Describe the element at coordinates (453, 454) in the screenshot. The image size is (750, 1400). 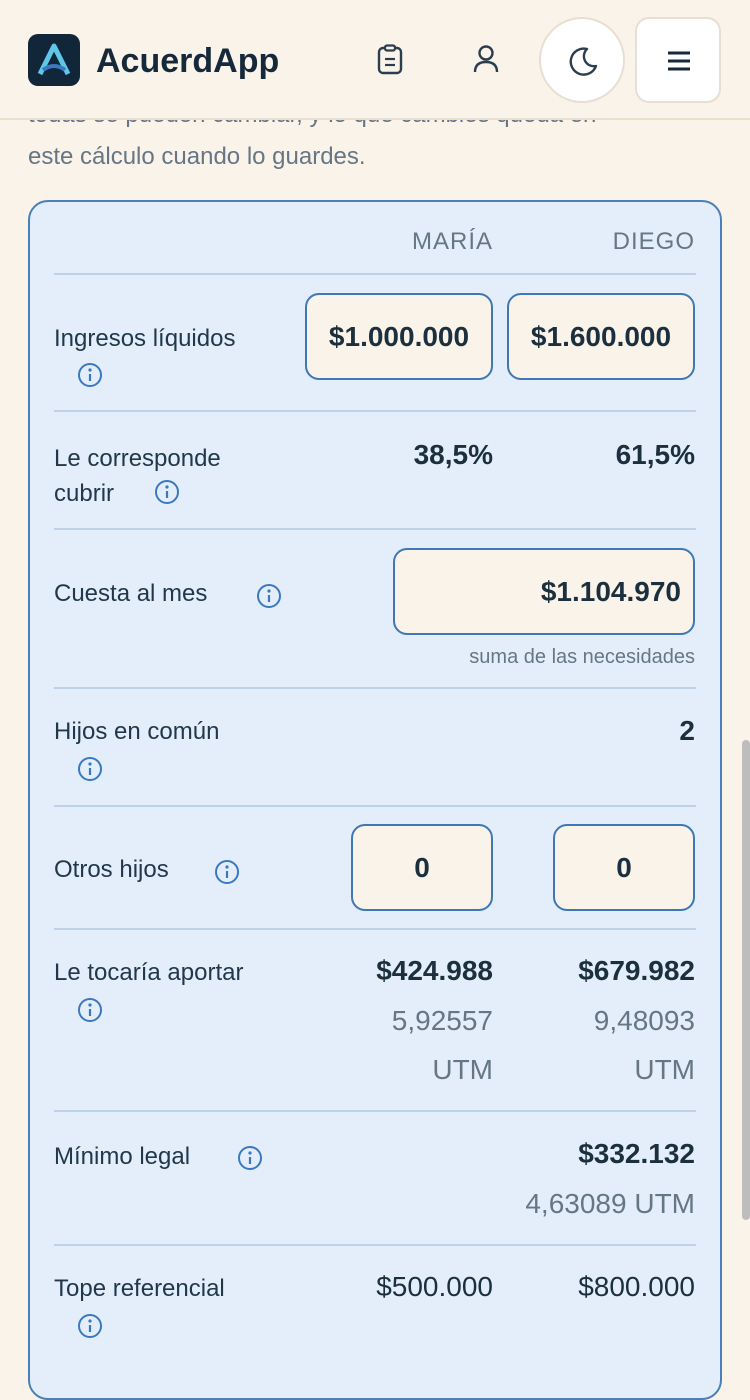
I see `share-value: 38,5%` at that location.